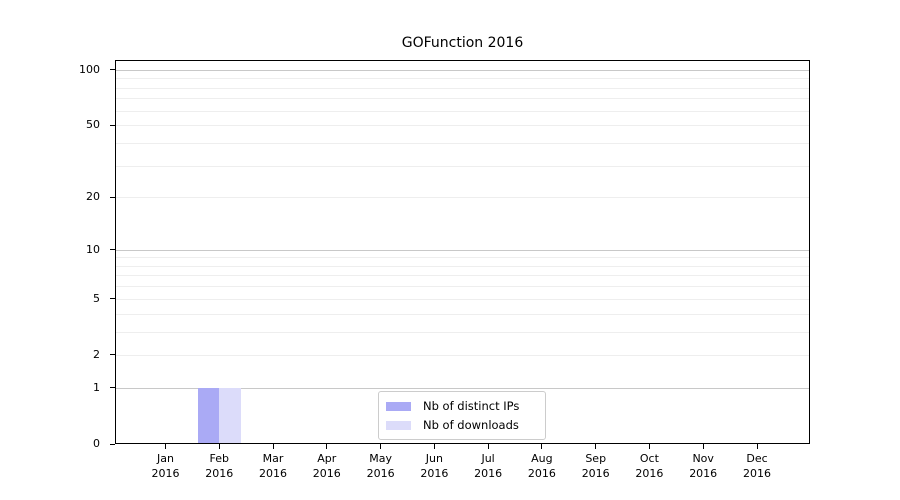 This screenshot has height=500, width=900. I want to click on x-tick-month: May, so click(380, 458).